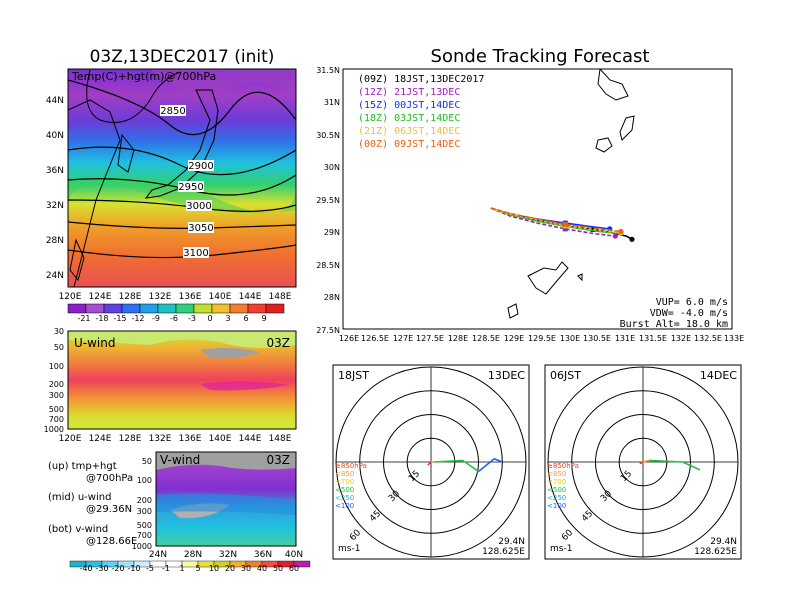 The height and width of the screenshot is (612, 792). What do you see at coordinates (55, 101) in the screenshot?
I see `lat-tick-label: 44N` at bounding box center [55, 101].